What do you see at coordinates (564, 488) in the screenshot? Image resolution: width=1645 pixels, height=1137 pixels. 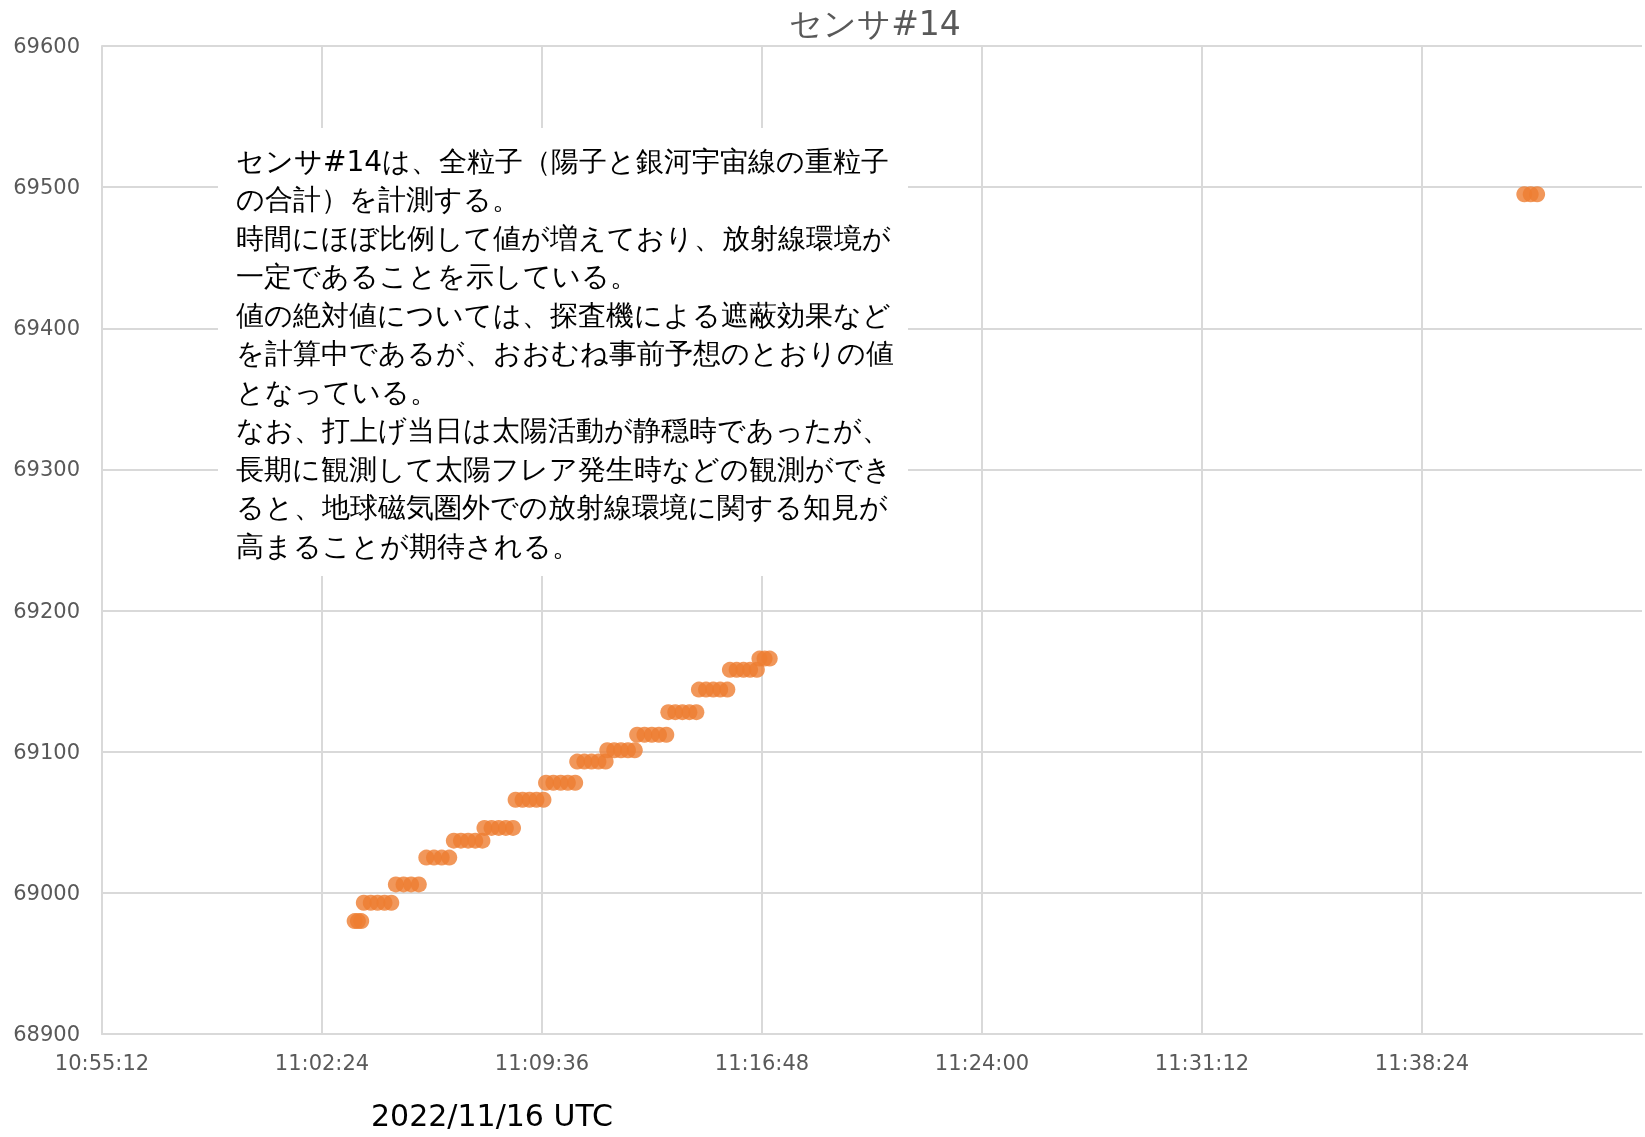 I see `annotation: なお、打上げ当日は太陽活動が静穏時であったが、長期に観測して太陽フレア発生時などの観測ができると、地球磁気圏外での放射線環境に関する知見が高まることが期待される。` at bounding box center [564, 488].